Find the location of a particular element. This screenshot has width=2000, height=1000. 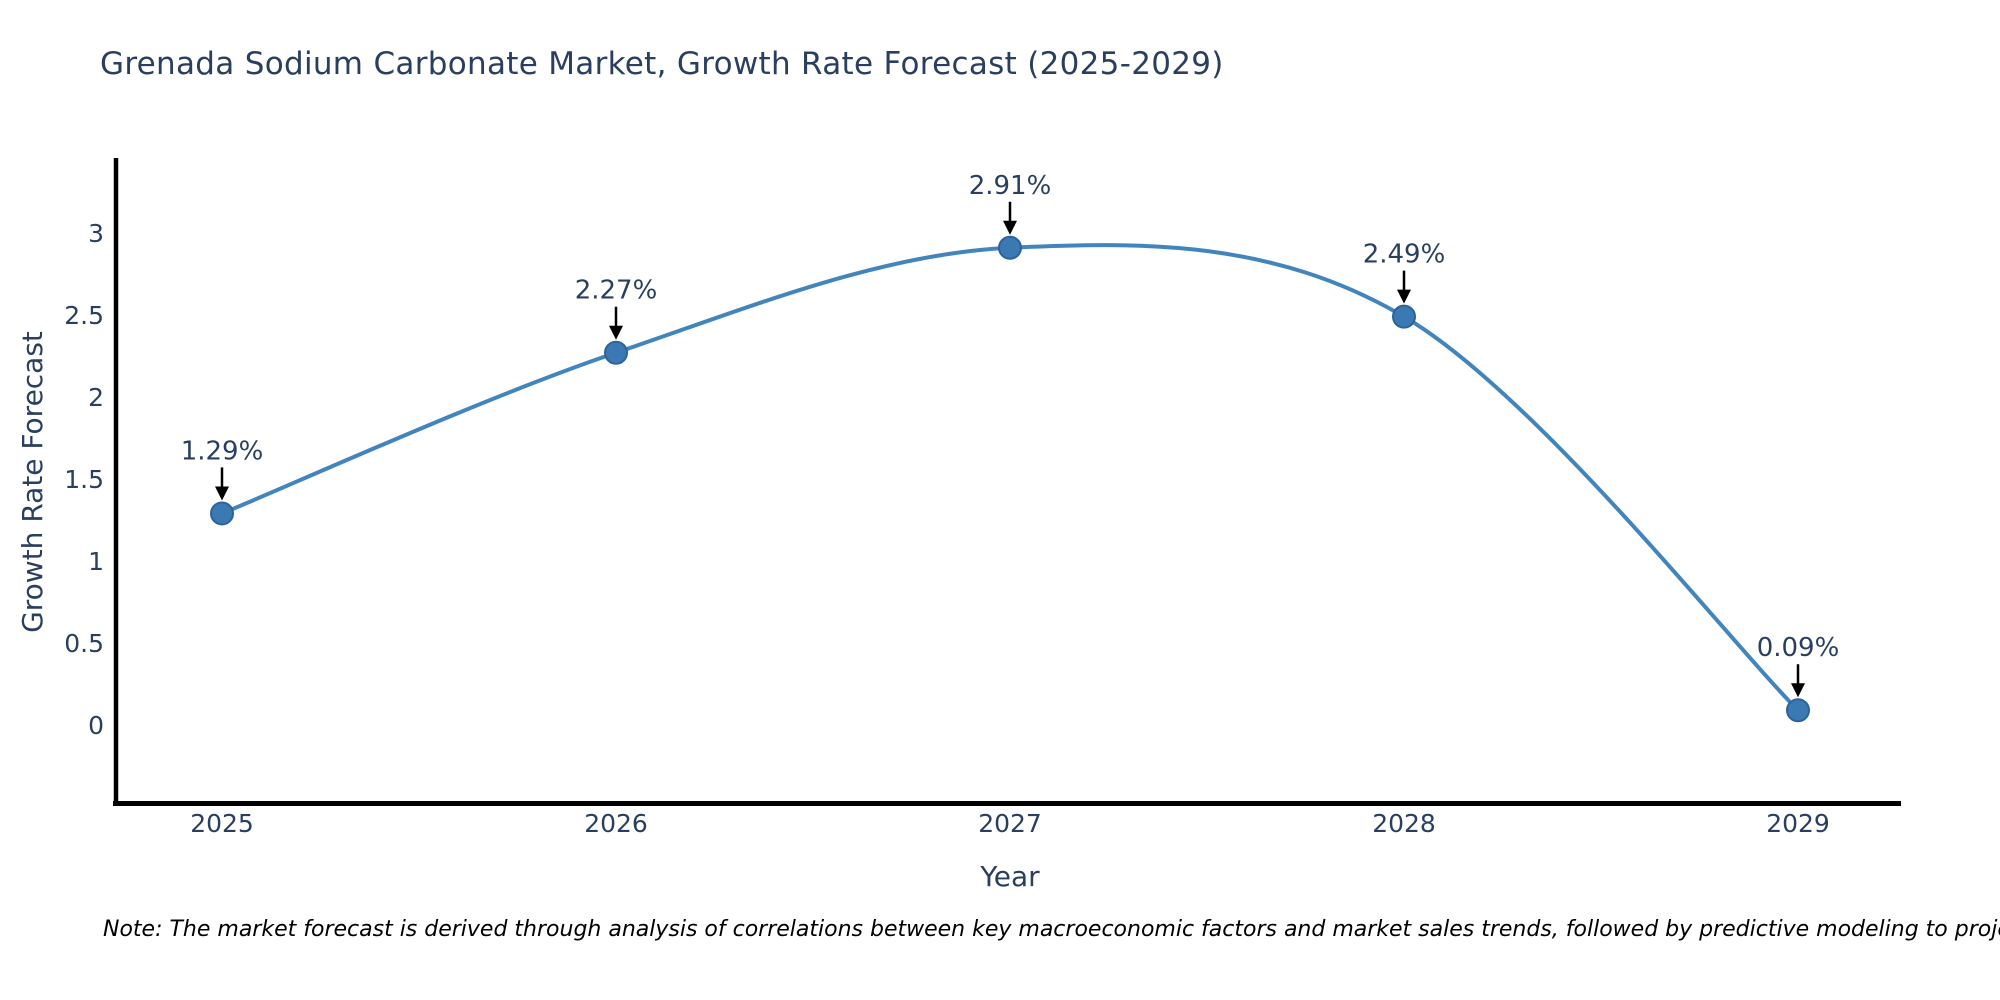

y-tick-label: 2 is located at coordinates (96, 397).